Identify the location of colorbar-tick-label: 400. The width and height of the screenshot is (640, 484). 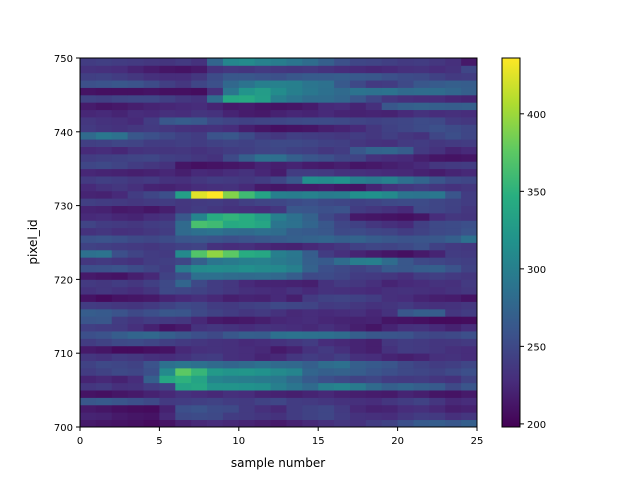
(536, 115).